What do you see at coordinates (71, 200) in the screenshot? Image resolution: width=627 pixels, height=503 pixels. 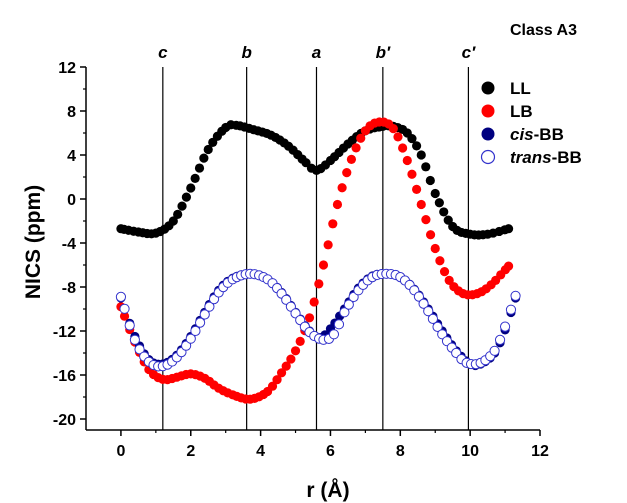 I see `y-tick-label: 0` at bounding box center [71, 200].